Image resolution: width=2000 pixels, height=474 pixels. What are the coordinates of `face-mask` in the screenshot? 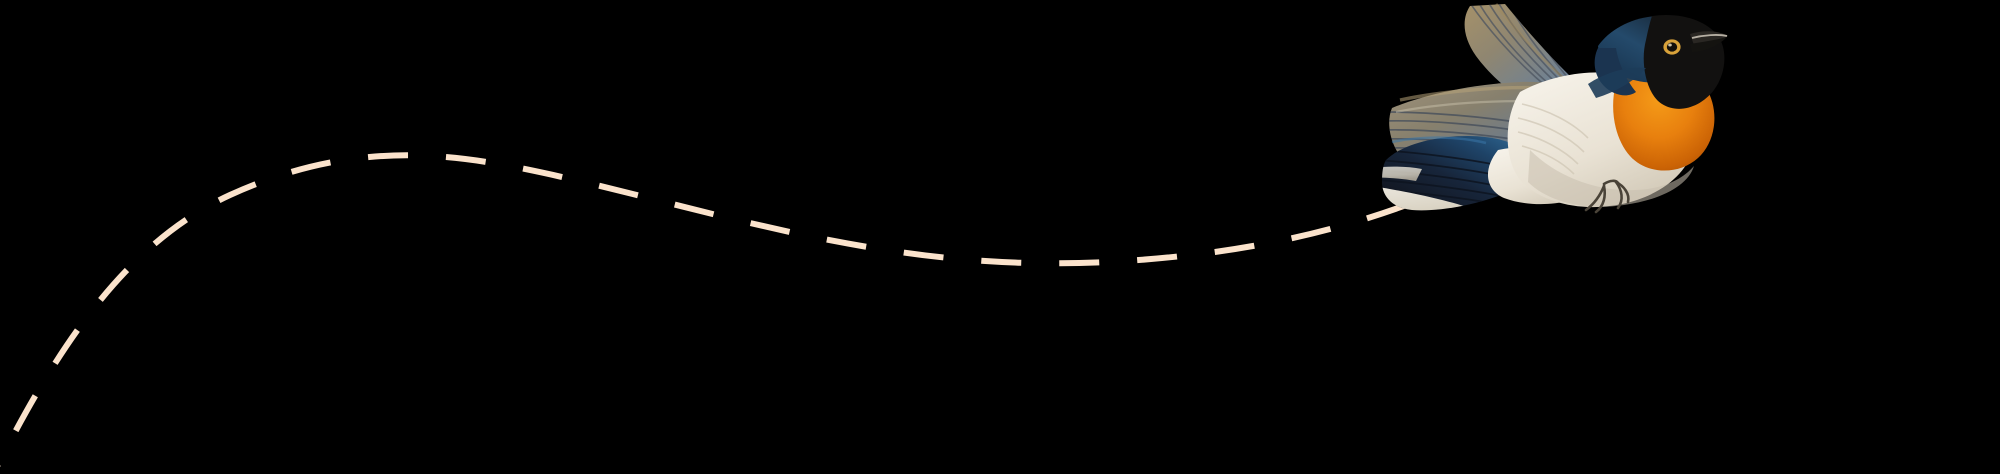 It's located at (1684, 61).